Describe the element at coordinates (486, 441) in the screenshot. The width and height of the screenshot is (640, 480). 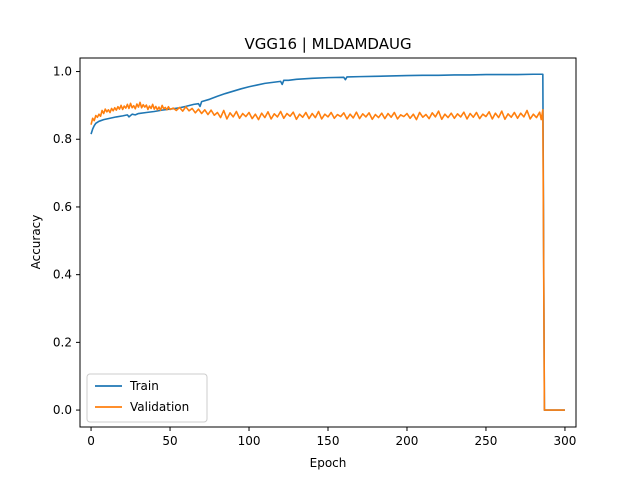
I see `x-tick-label: 250` at that location.